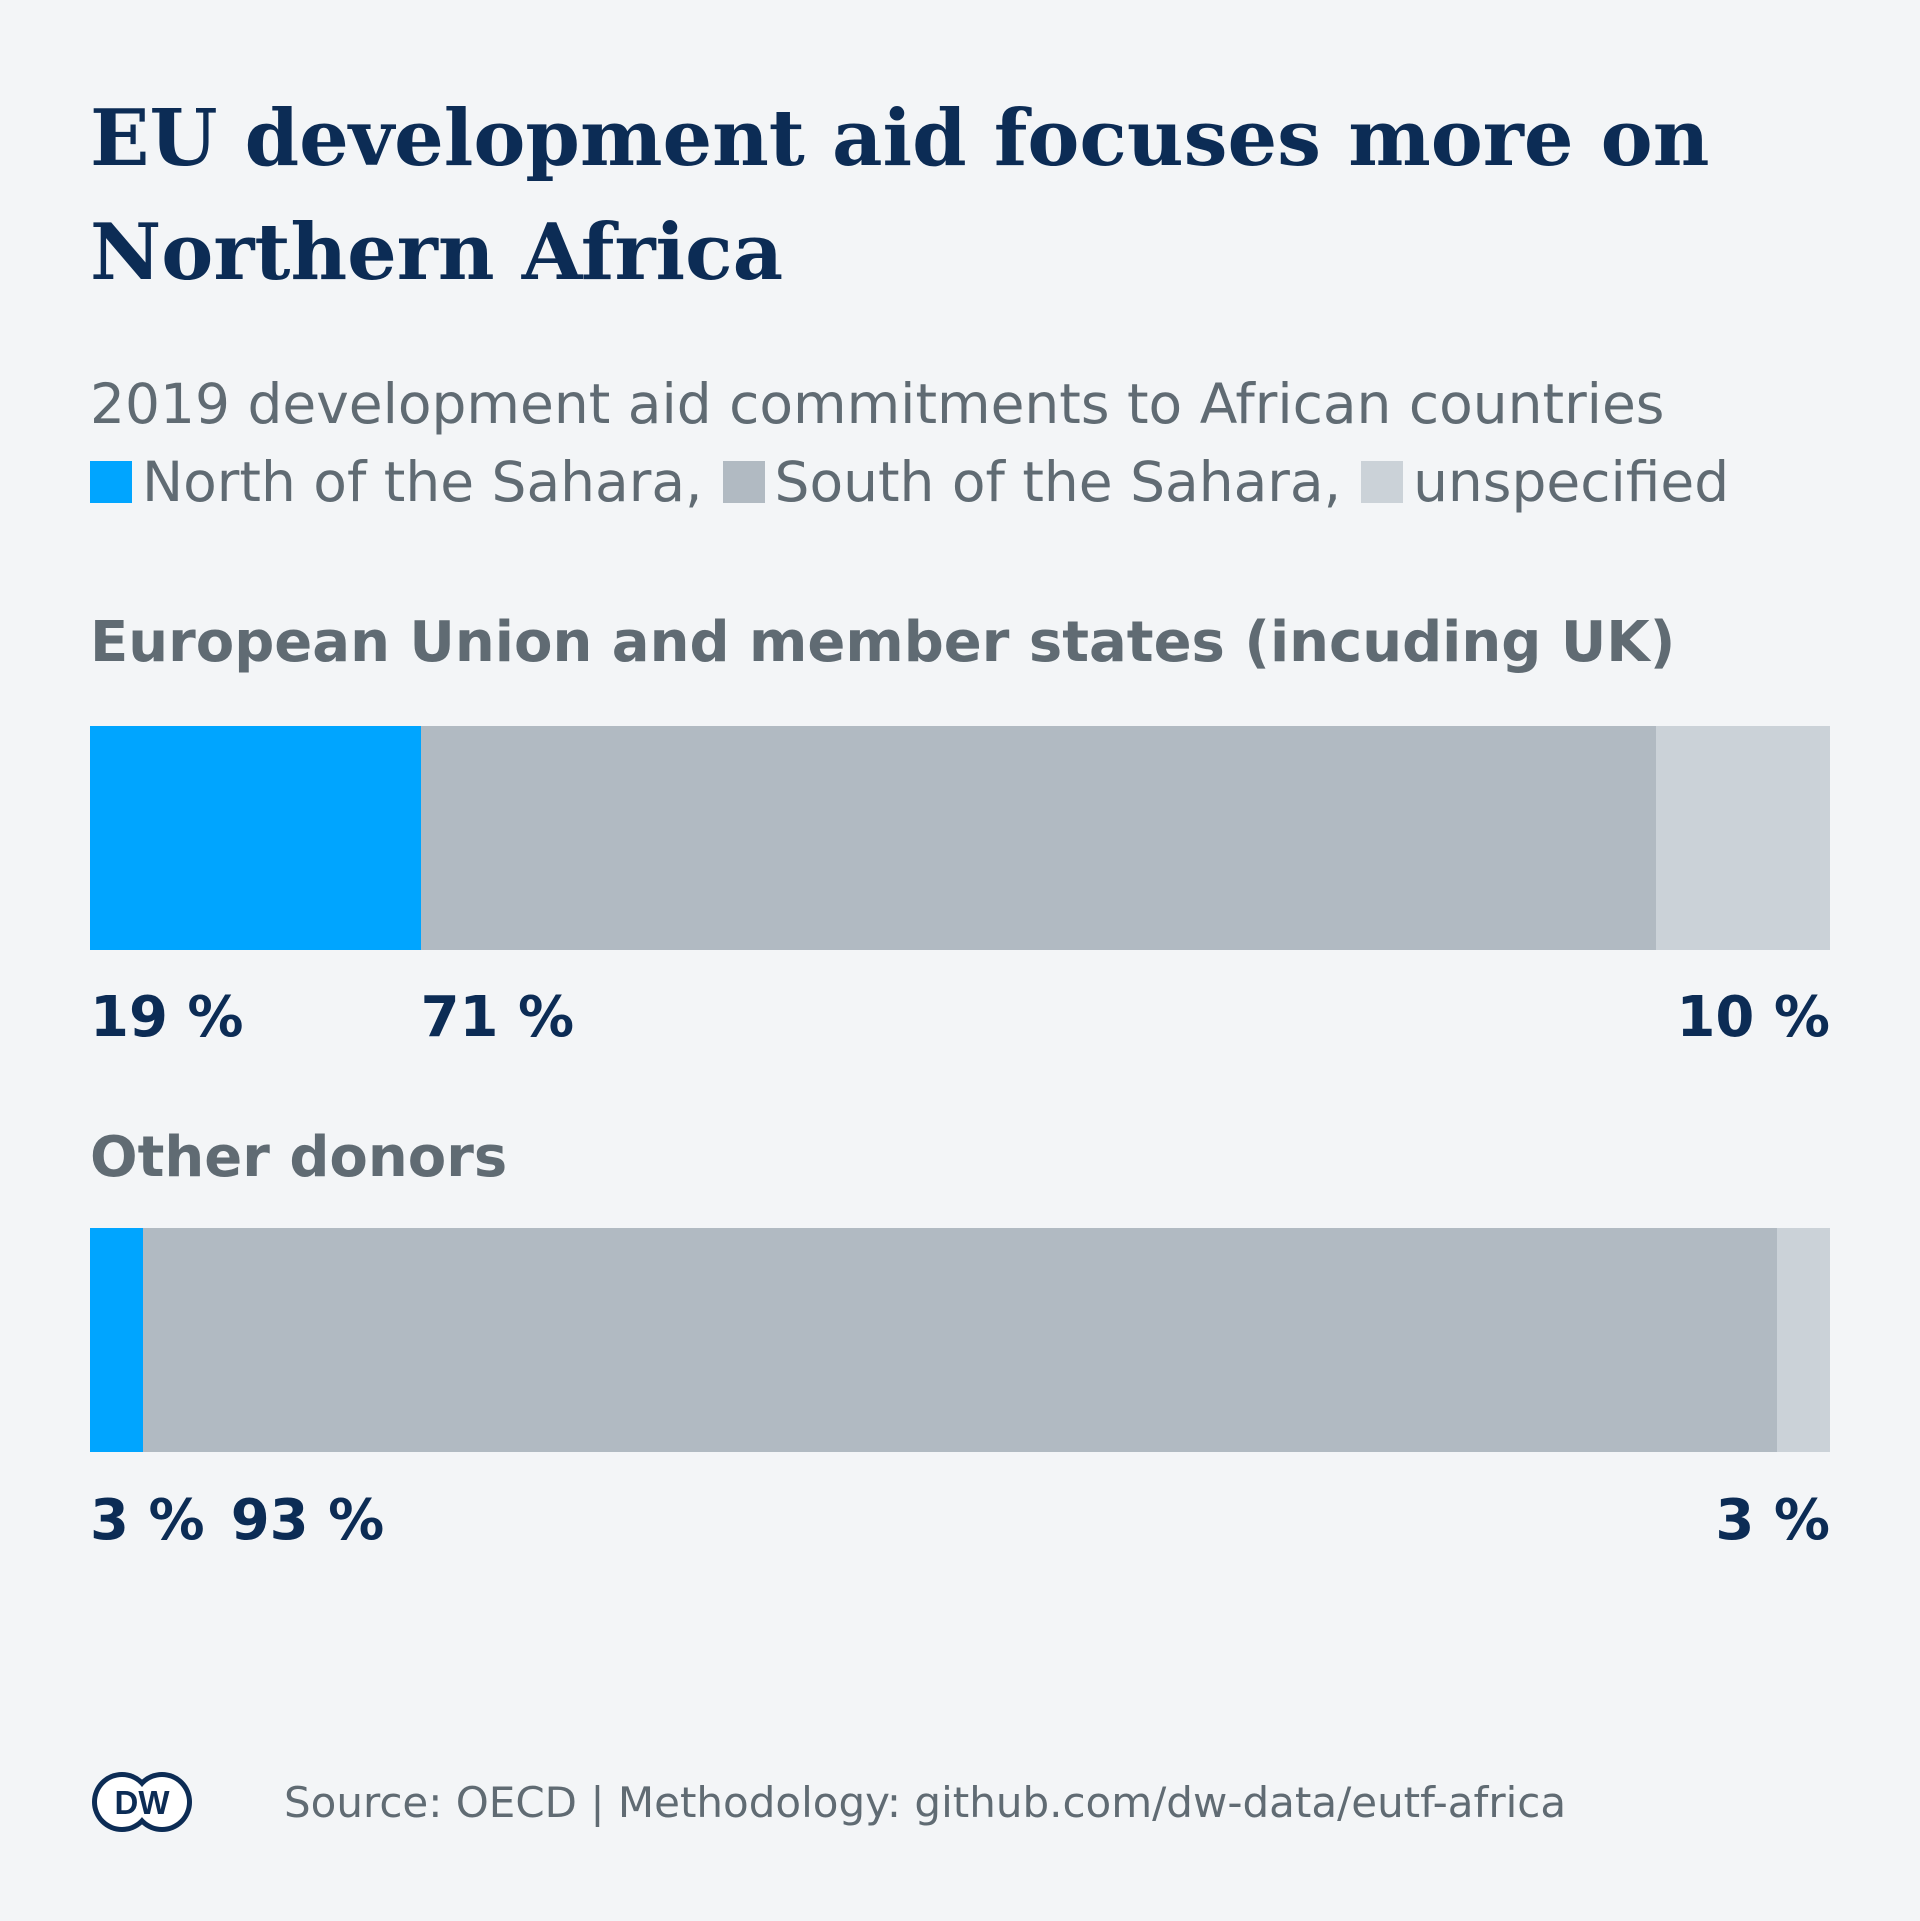 The width and height of the screenshot is (1920, 1921). What do you see at coordinates (743, 482) in the screenshot?
I see `legend-swatch-south` at bounding box center [743, 482].